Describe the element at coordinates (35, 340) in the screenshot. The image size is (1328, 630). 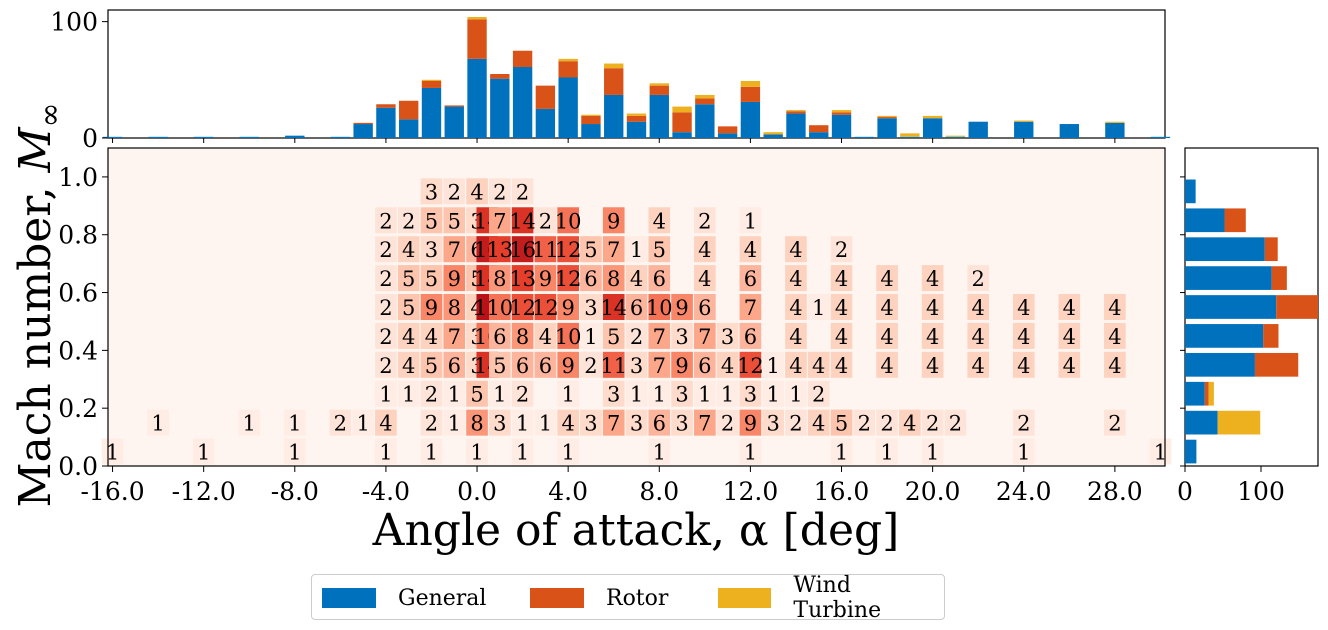
I see `y-axis-label-text: Mach number,` at that location.